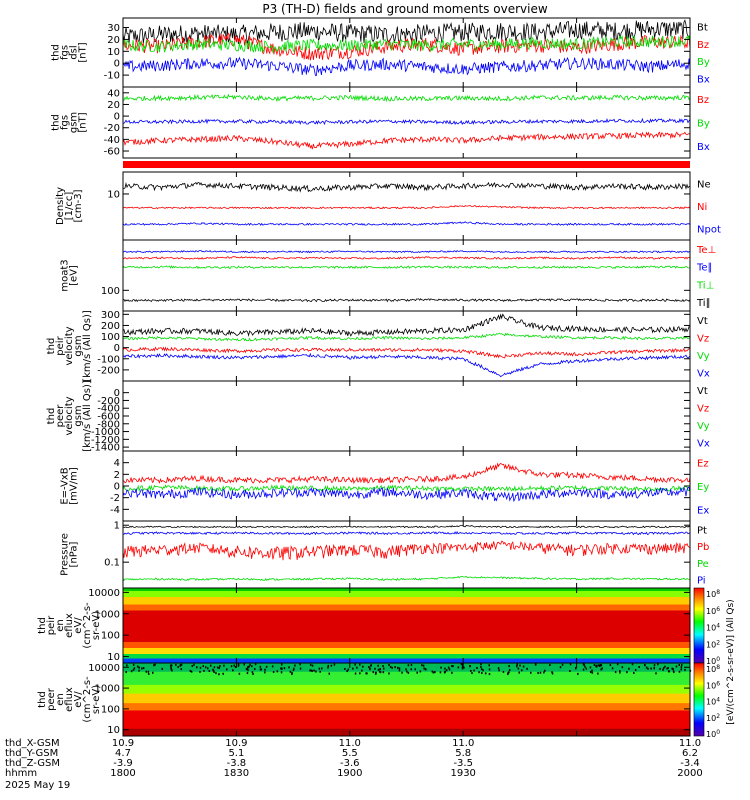 This screenshot has width=750, height=800. Describe the element at coordinates (406, 488) in the screenshot. I see `series-efield-Ey` at that location.